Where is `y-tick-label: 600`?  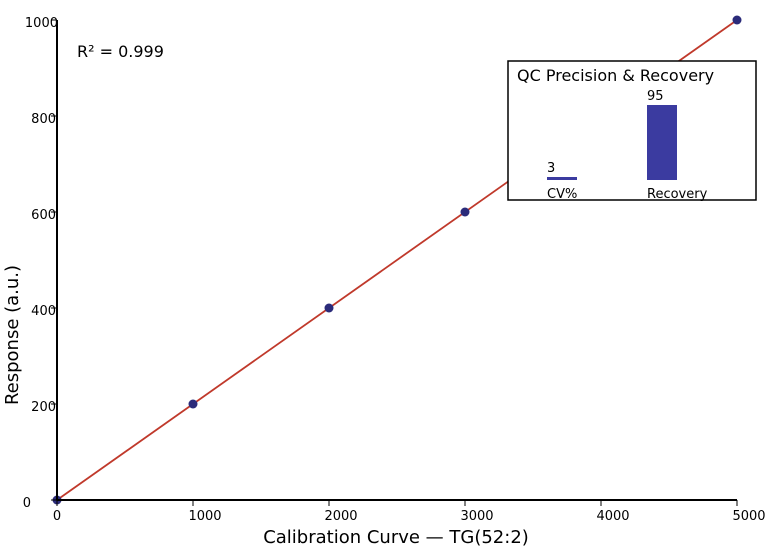 y-tick-label: 600 is located at coordinates (43, 215).